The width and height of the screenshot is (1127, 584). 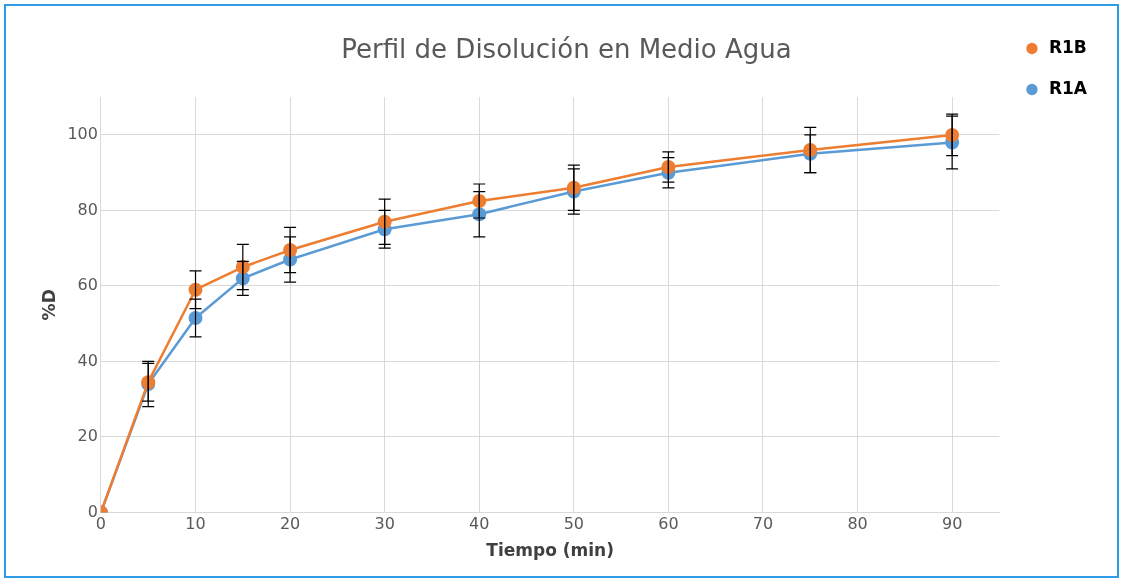 I want to click on x-tick-label: 40, so click(x=479, y=524).